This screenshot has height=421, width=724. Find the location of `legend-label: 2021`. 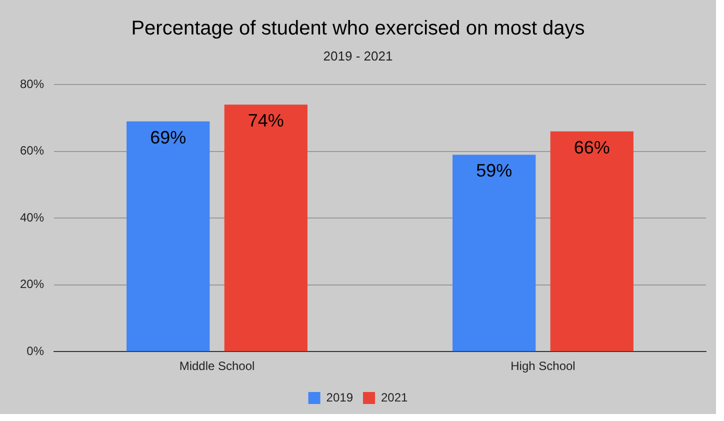

legend-label: 2021 is located at coordinates (394, 397).